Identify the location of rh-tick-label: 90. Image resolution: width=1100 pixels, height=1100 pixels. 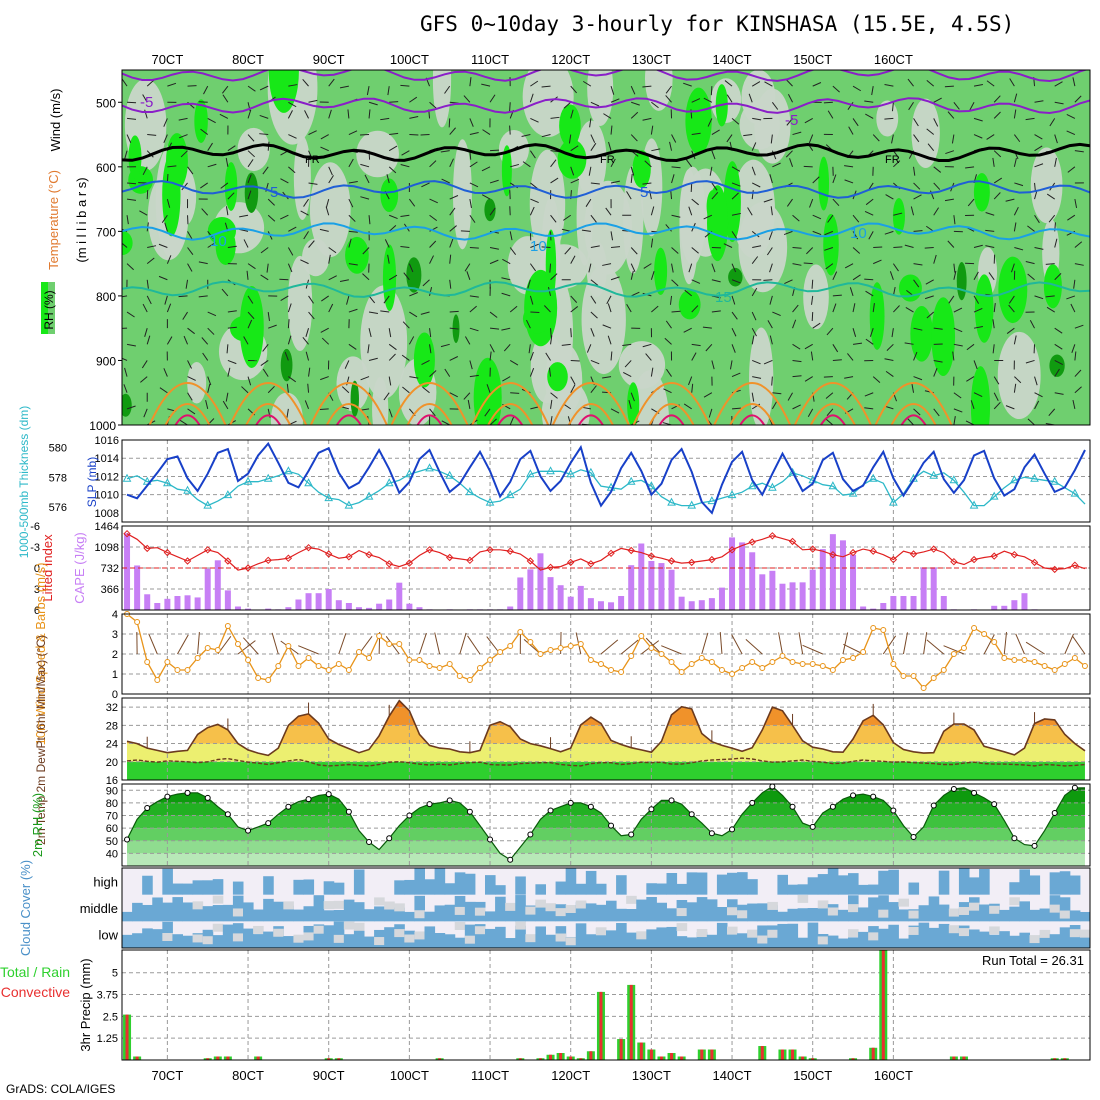
(112, 791).